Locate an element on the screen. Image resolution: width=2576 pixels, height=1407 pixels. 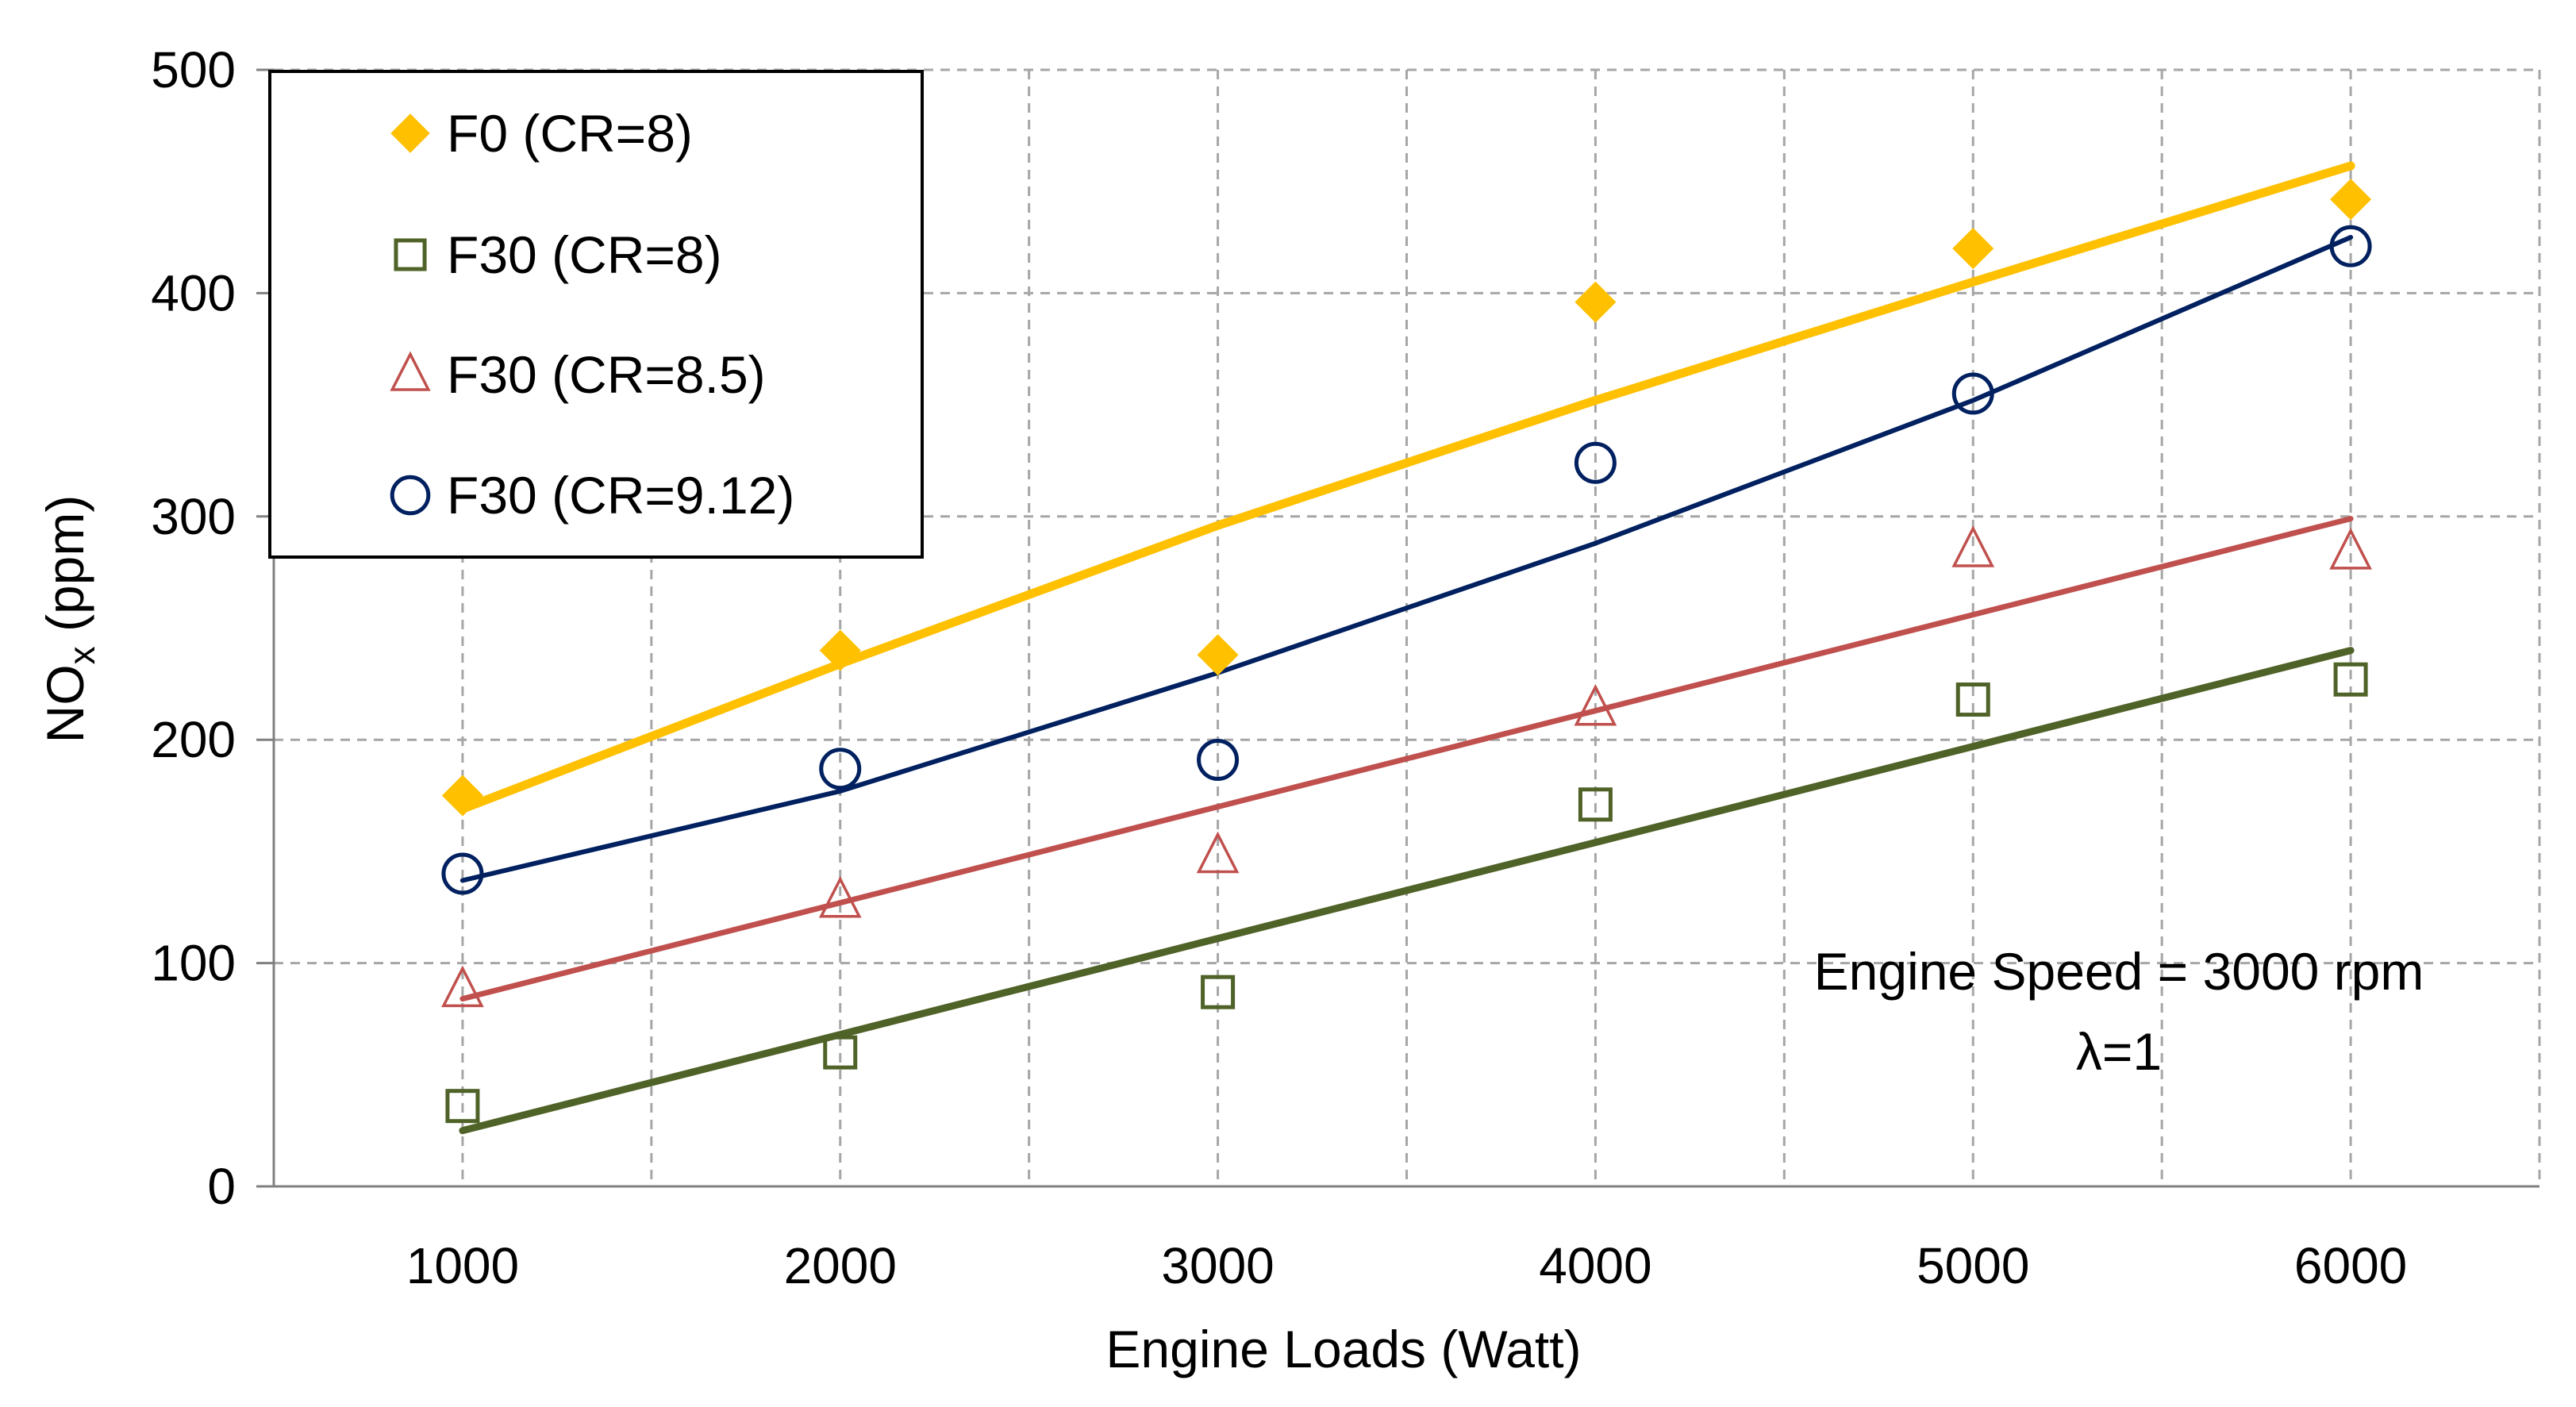
legend-label: F0 (CR=8) is located at coordinates (570, 133).